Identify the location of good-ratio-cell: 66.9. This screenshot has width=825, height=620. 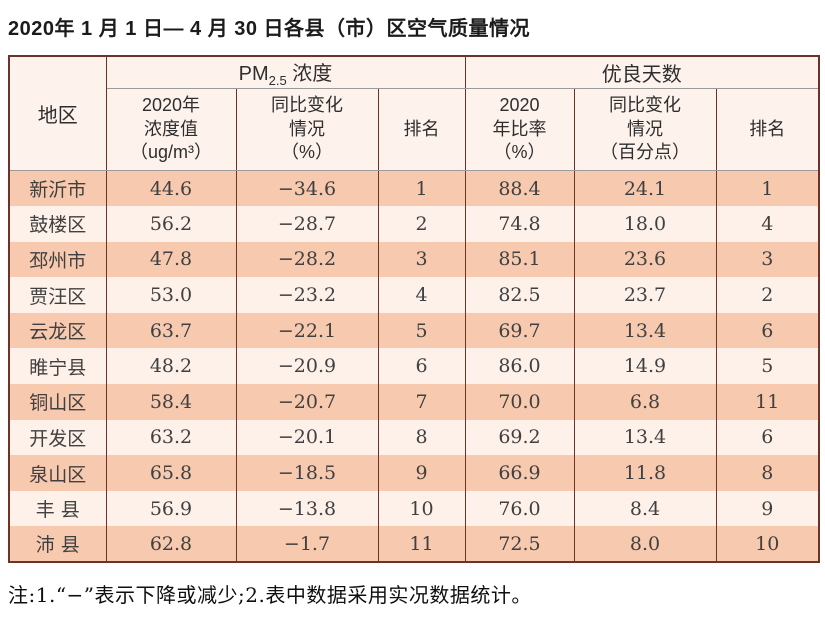
(519, 473).